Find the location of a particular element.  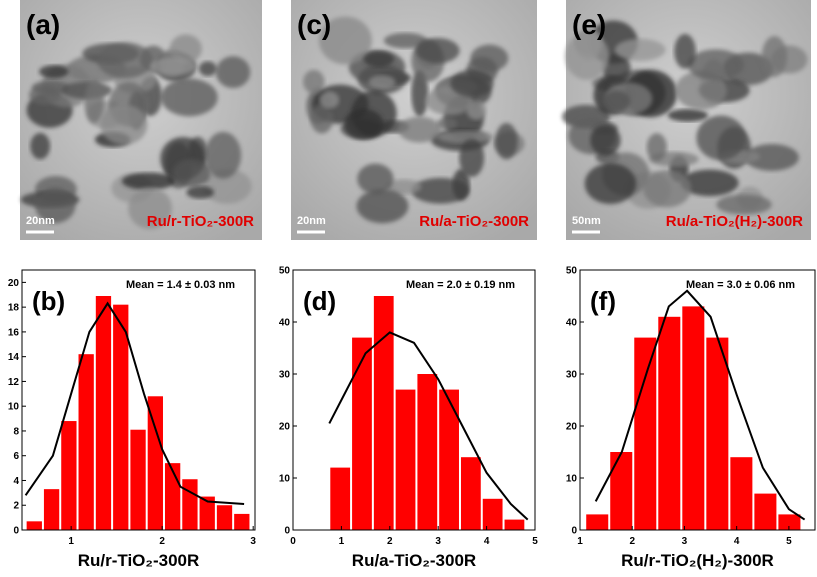

panel-label: (b) is located at coordinates (48, 301).